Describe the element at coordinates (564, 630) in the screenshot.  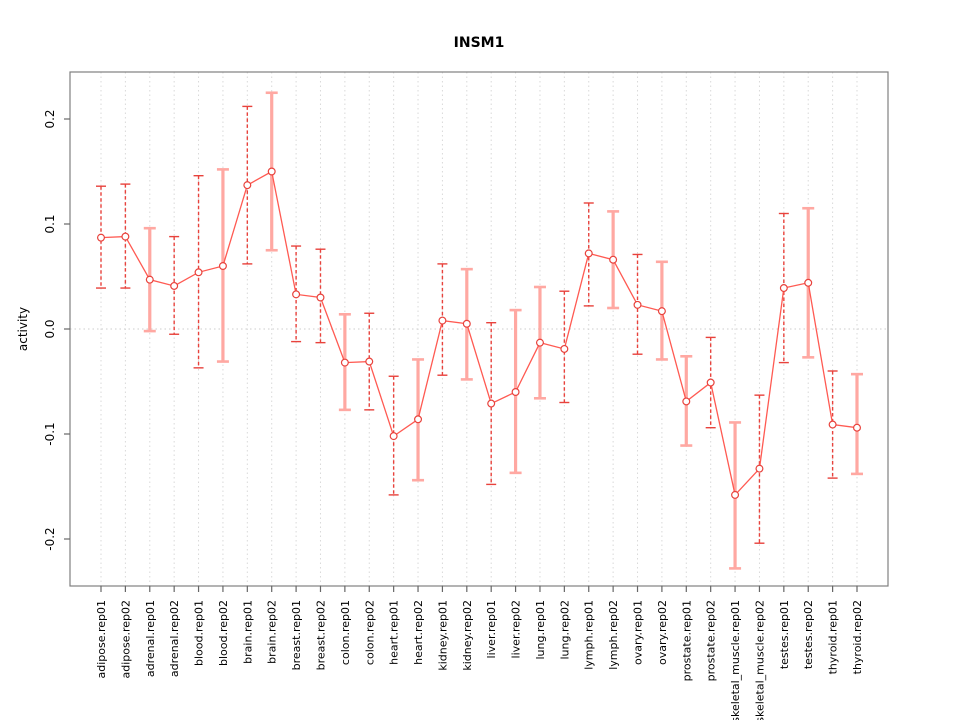
I see `x-tick-label: lung.rep02` at that location.